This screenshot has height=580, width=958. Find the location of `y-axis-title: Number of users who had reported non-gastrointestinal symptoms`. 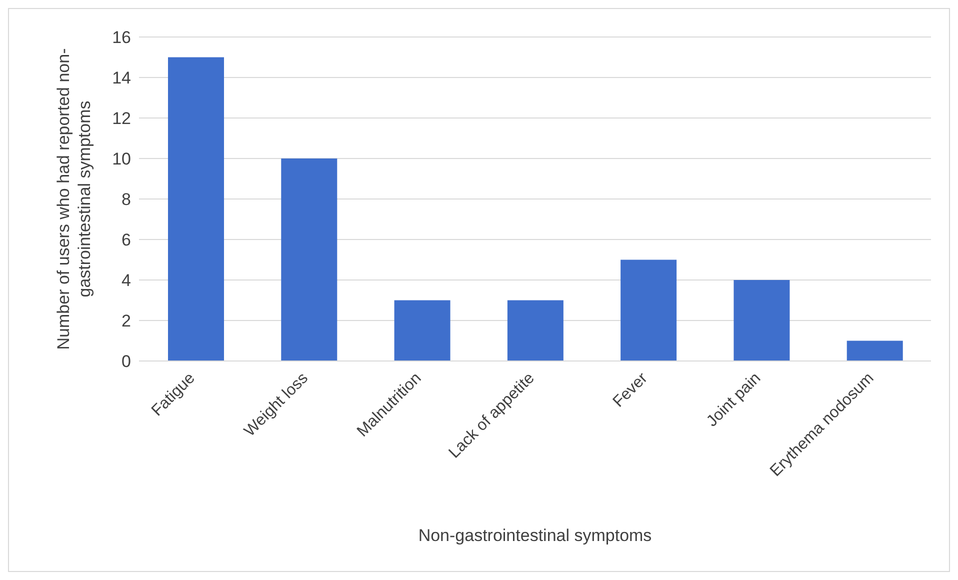

y-axis-title: Number of users who had reported non-gastrointestinal symptoms is located at coordinates (74, 199).